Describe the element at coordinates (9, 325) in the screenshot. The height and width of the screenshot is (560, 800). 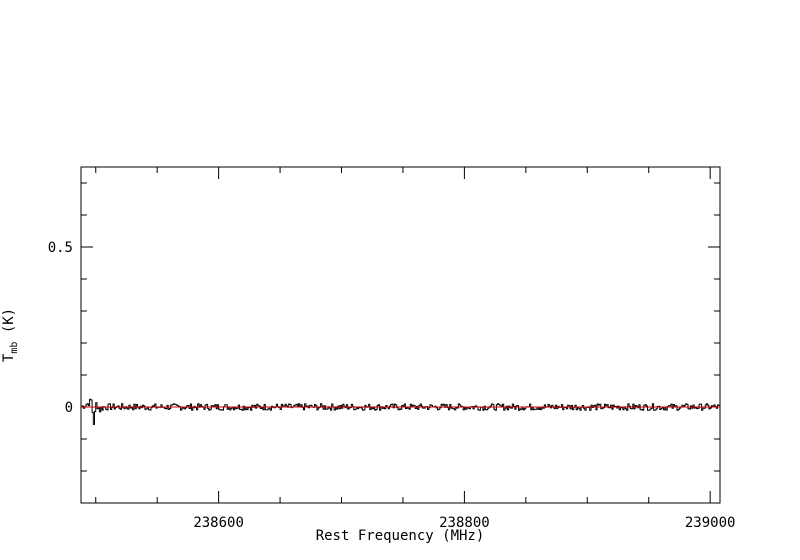
I see `y-axis-label-unit: (K)` at that location.